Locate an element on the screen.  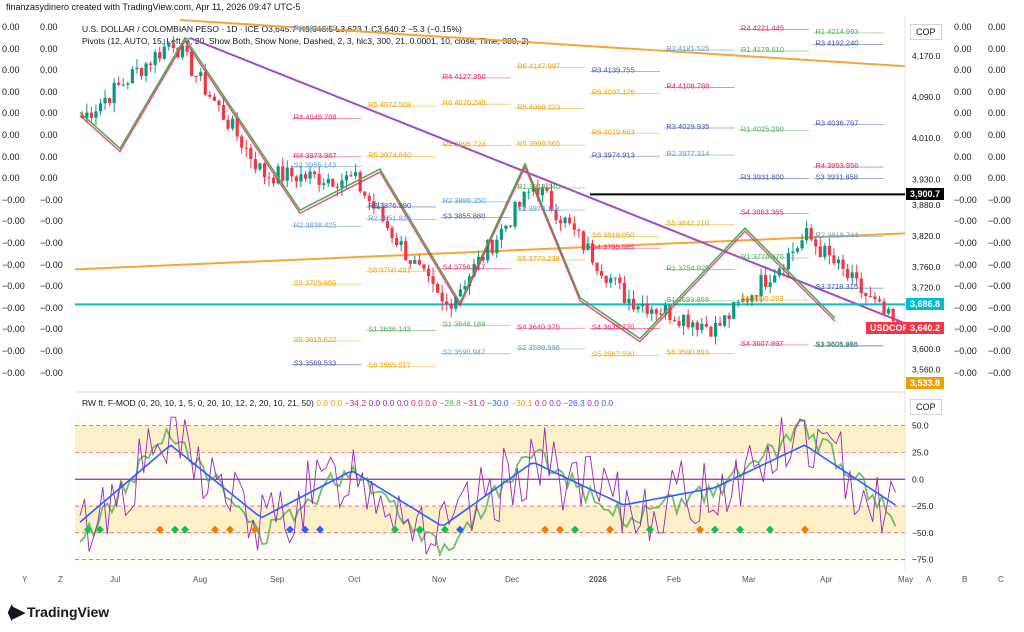
time-axis-label: 2026 is located at coordinates (598, 579).